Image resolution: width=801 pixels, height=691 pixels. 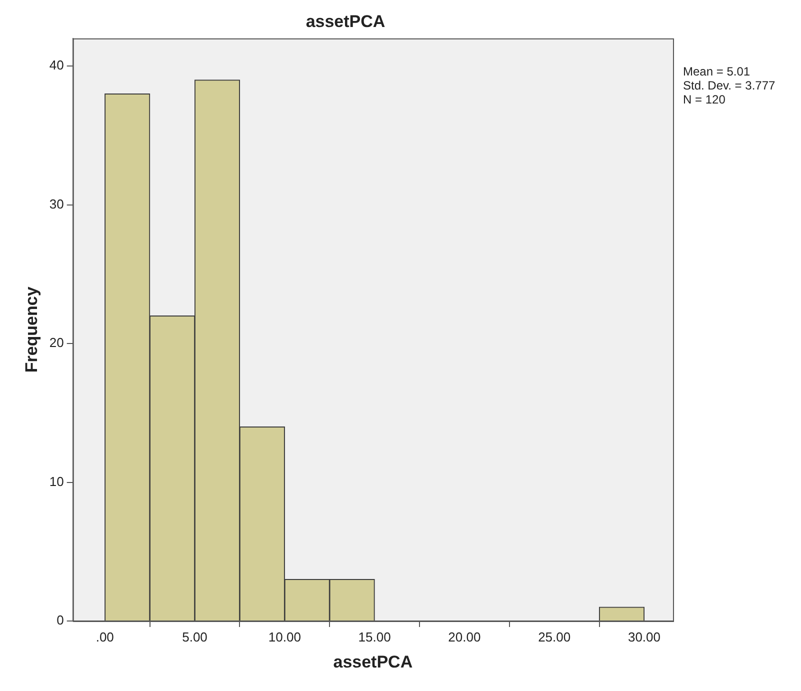 I want to click on x-tick-label: 25.00, so click(x=554, y=636).